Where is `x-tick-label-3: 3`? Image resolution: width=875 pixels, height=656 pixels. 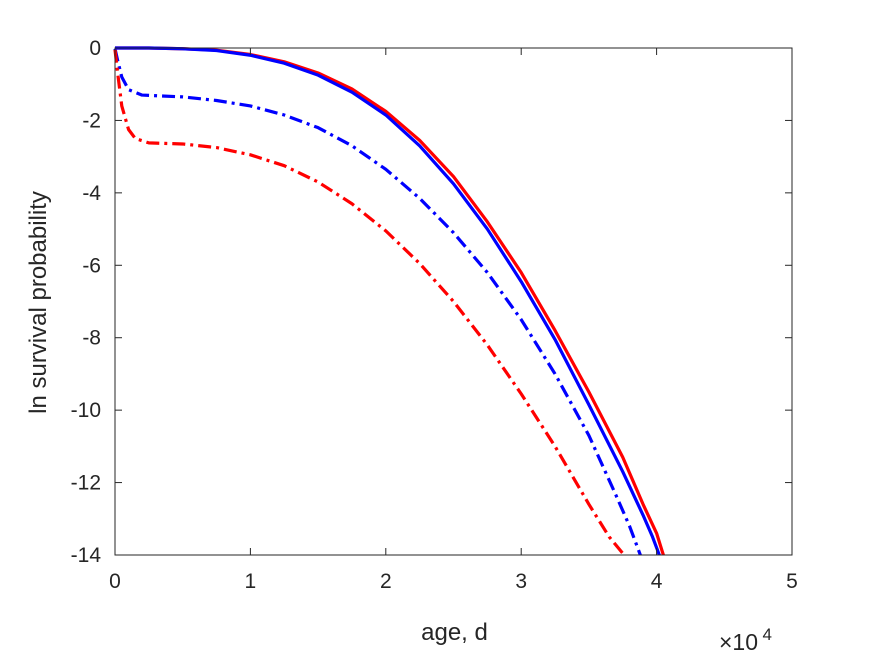 x-tick-label-3: 3 is located at coordinates (521, 581).